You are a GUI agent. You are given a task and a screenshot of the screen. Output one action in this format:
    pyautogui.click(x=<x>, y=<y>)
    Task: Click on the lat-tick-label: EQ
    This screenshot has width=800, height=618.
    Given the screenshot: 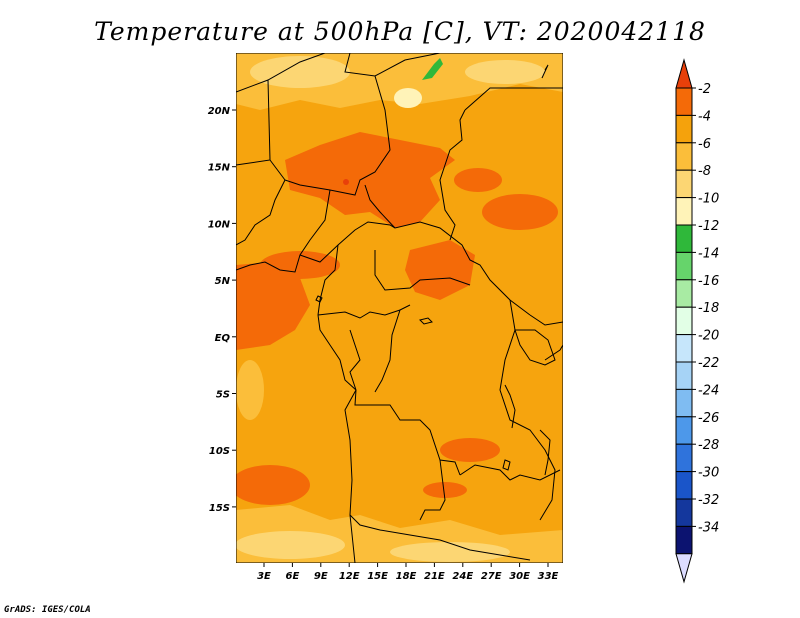 What is the action you would take?
    pyautogui.click(x=223, y=338)
    